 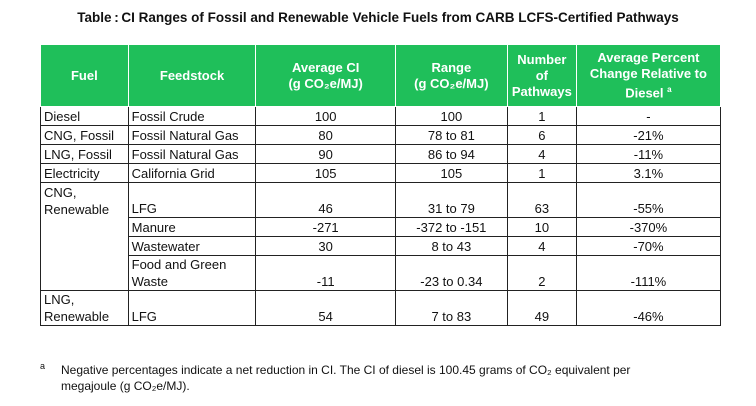 What do you see at coordinates (84, 135) in the screenshot?
I see `fuel-cell: CNG, Fossil` at bounding box center [84, 135].